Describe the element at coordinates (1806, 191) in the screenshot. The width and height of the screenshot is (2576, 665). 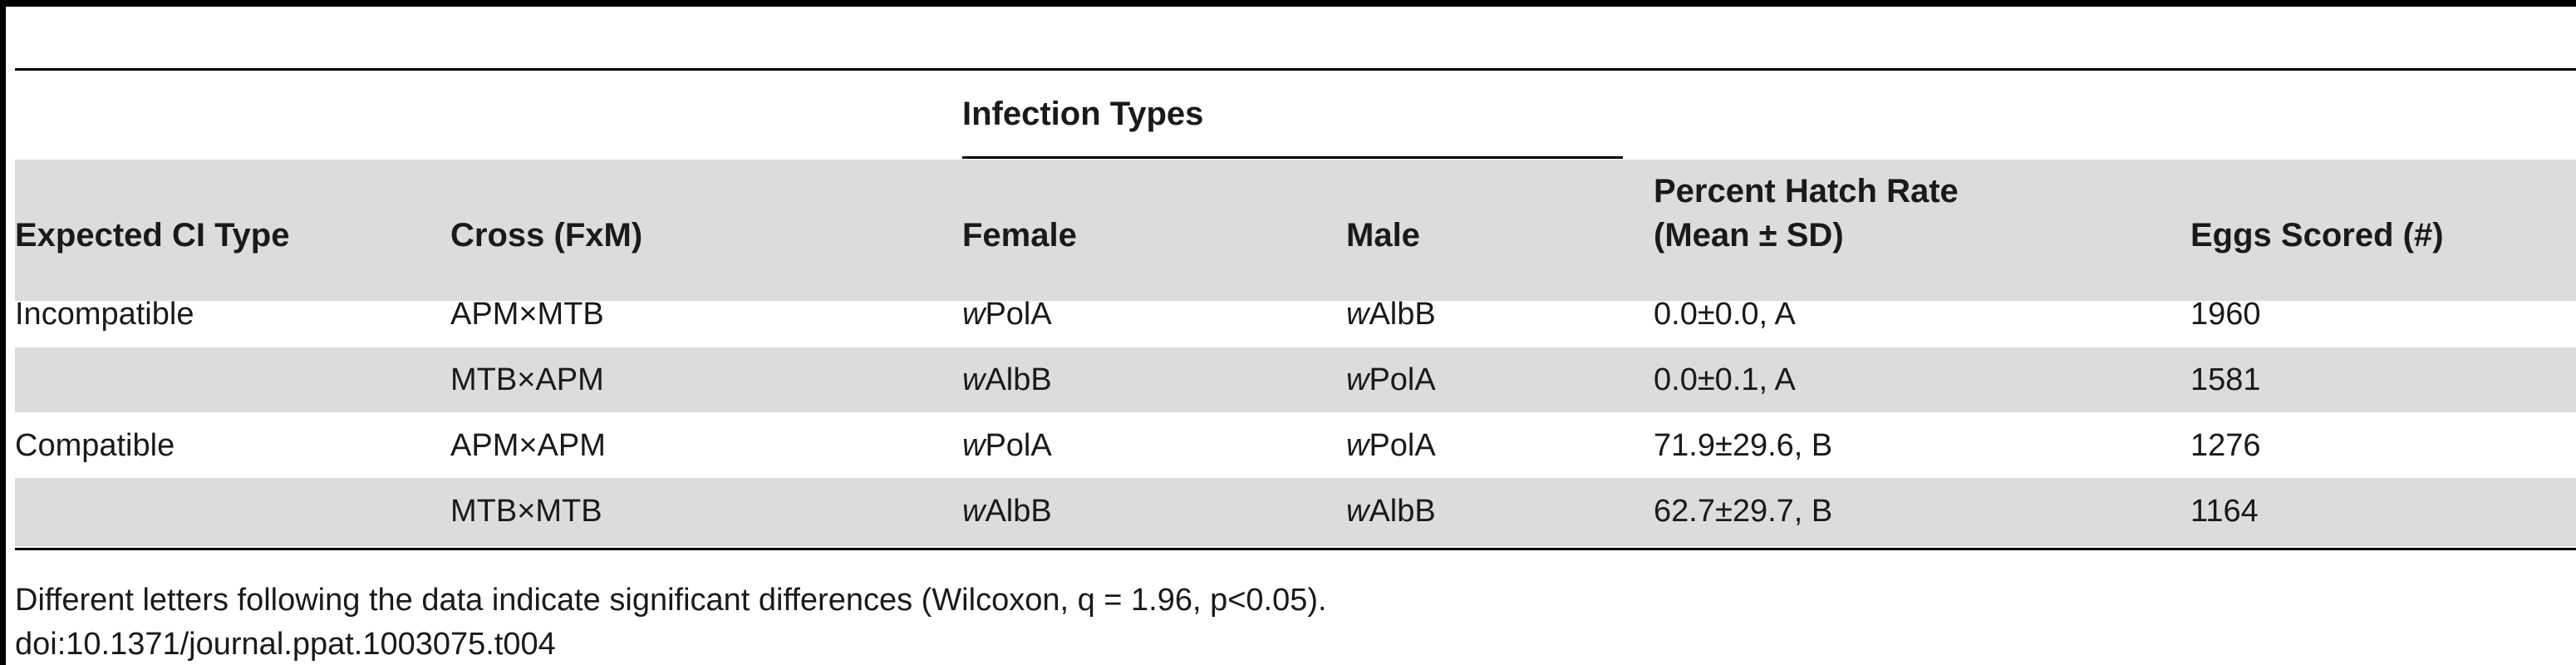
I see `column-header-hatch-rate-line1: Percent Hatch Rate` at that location.